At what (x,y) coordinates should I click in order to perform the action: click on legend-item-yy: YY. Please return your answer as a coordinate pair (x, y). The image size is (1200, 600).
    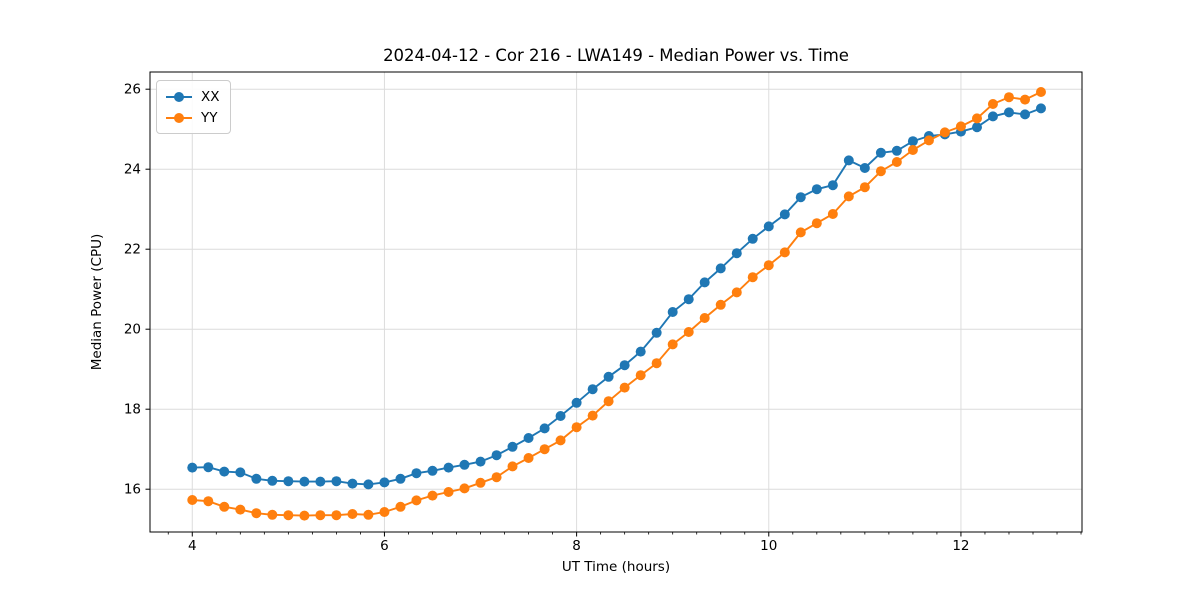
    Looking at the image, I should click on (192, 117).